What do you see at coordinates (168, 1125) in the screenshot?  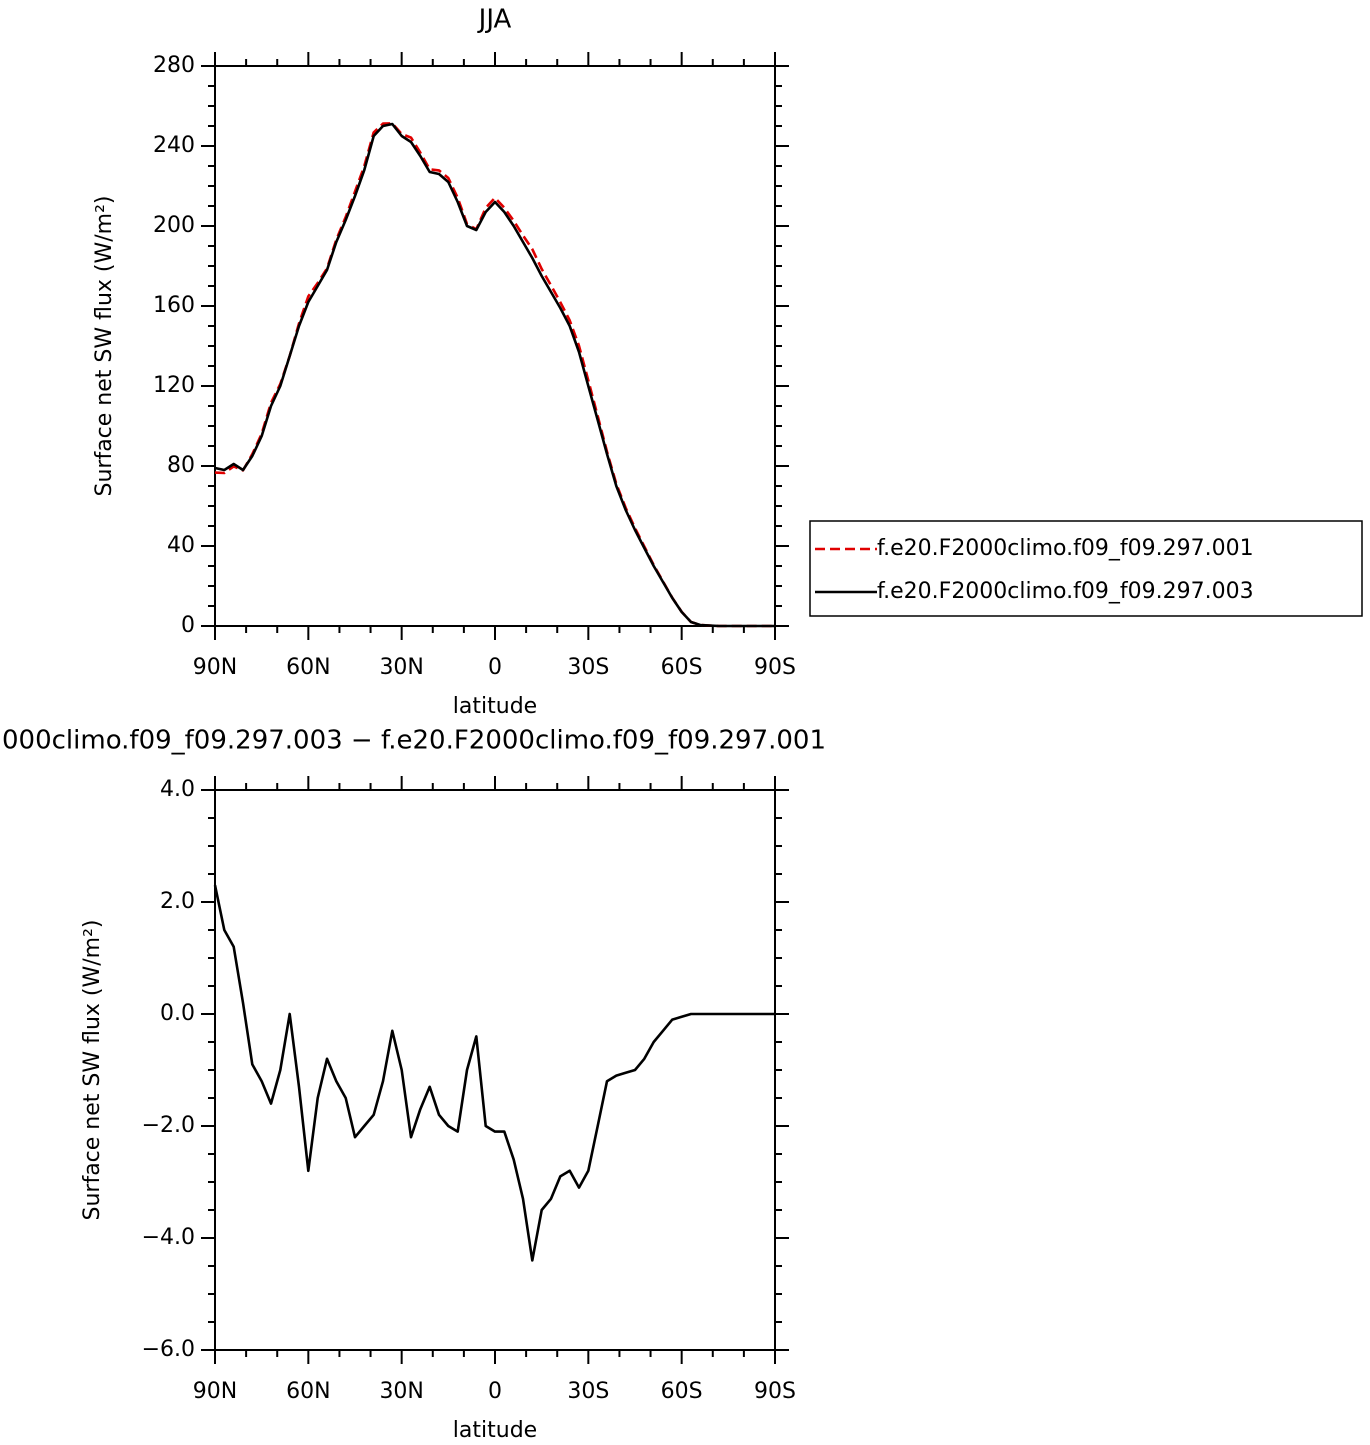 I see `y-tick-label: −2.0` at bounding box center [168, 1125].